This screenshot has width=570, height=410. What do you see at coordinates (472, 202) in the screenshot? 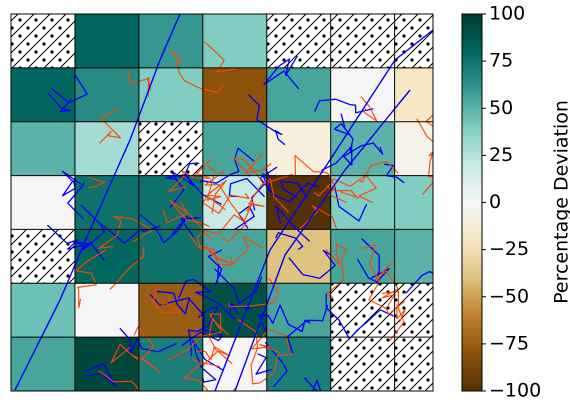
I see `colorbar-gradient` at bounding box center [472, 202].